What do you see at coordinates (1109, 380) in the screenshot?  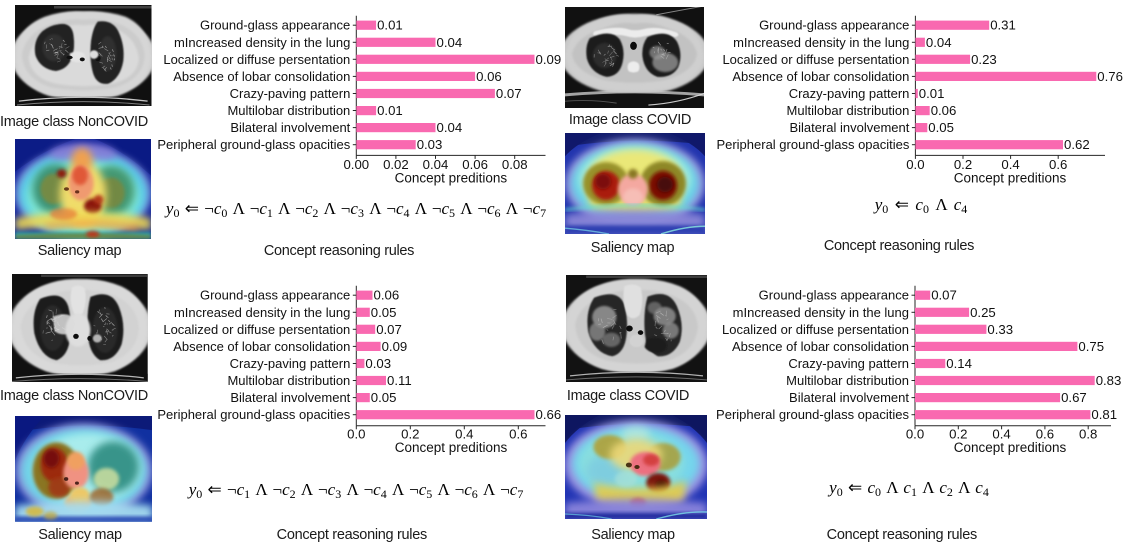 I see `svg-text: 0.83` at bounding box center [1109, 380].